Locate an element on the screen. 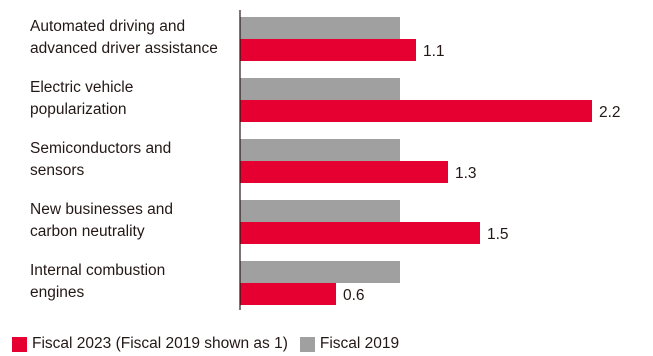  category-label: New businesses and carbon neutrality is located at coordinates (101, 220).